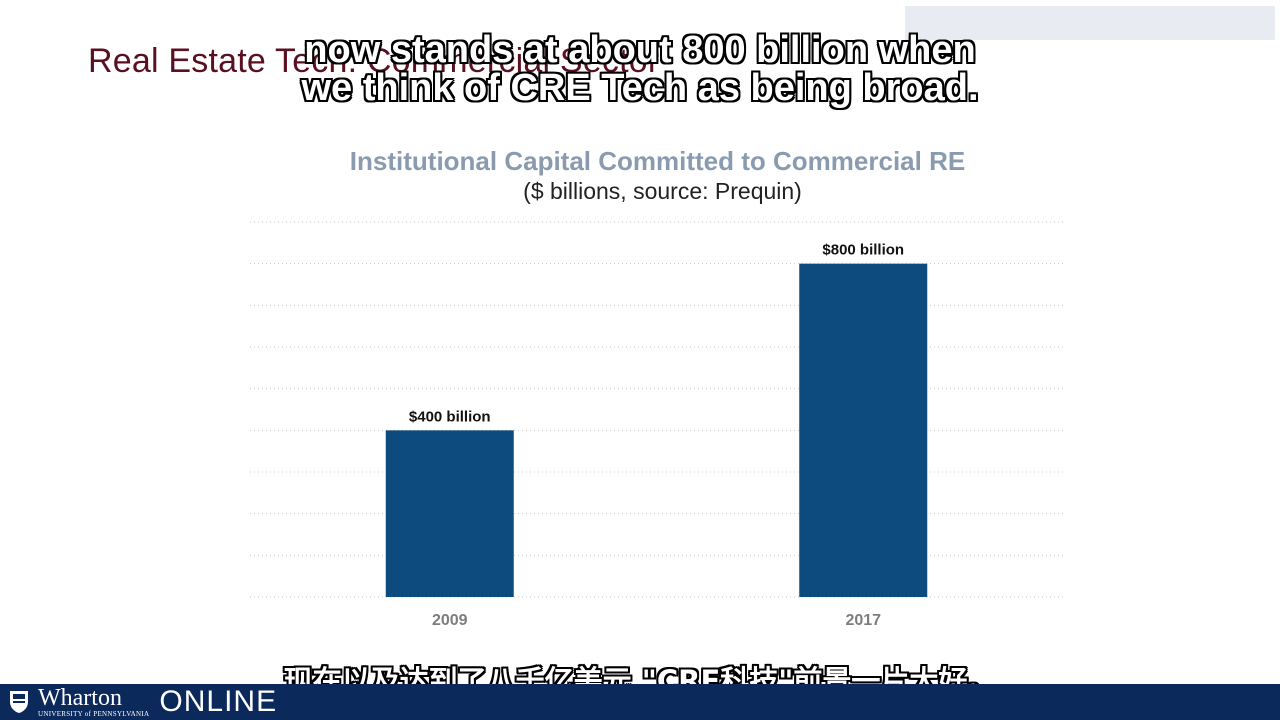 The width and height of the screenshot is (1280, 720). I want to click on bar-2009, so click(449, 513).